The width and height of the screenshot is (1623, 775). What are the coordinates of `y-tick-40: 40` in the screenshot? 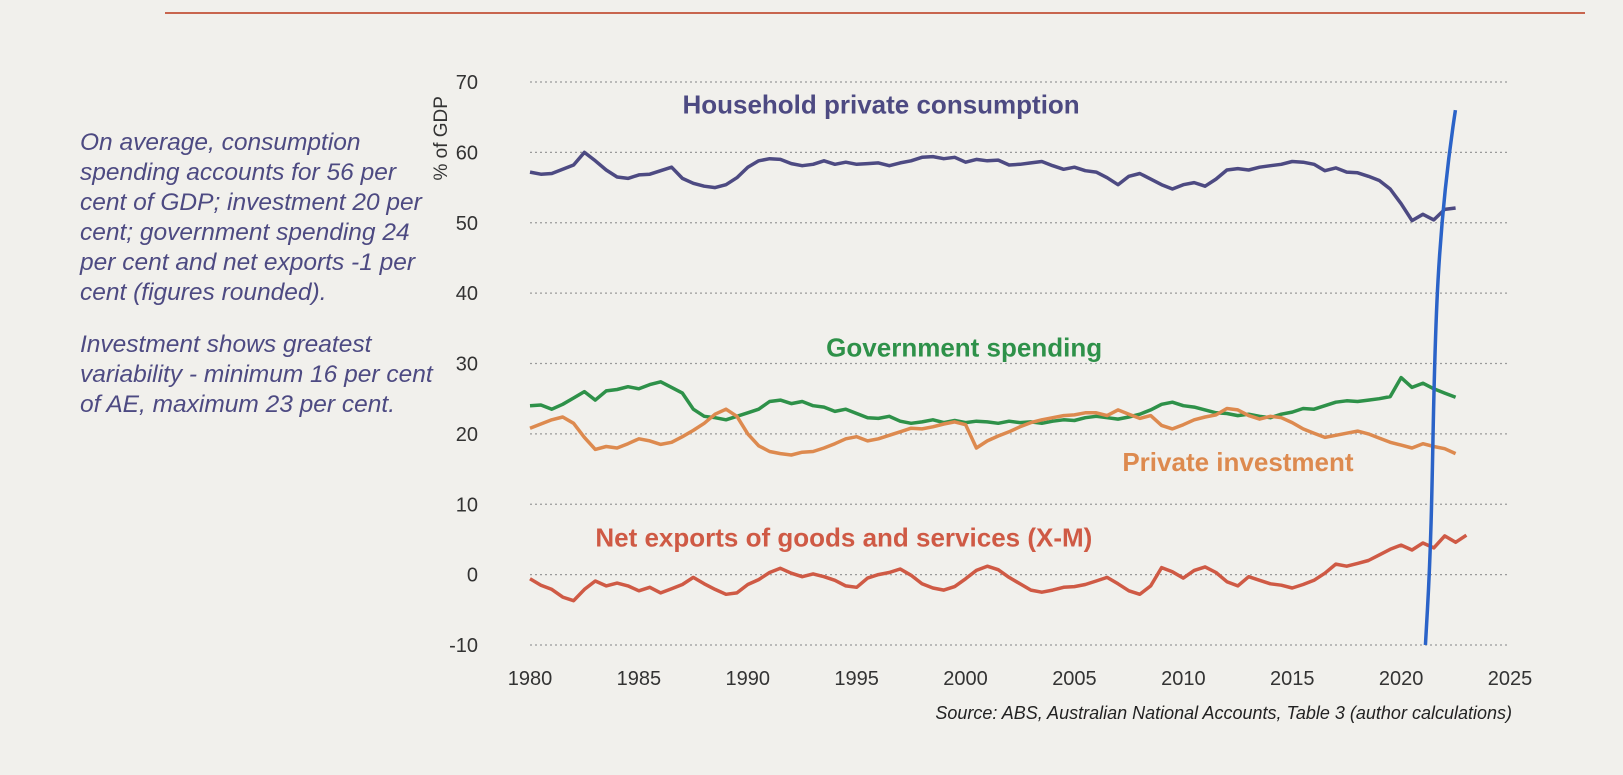 It's located at (467, 294).